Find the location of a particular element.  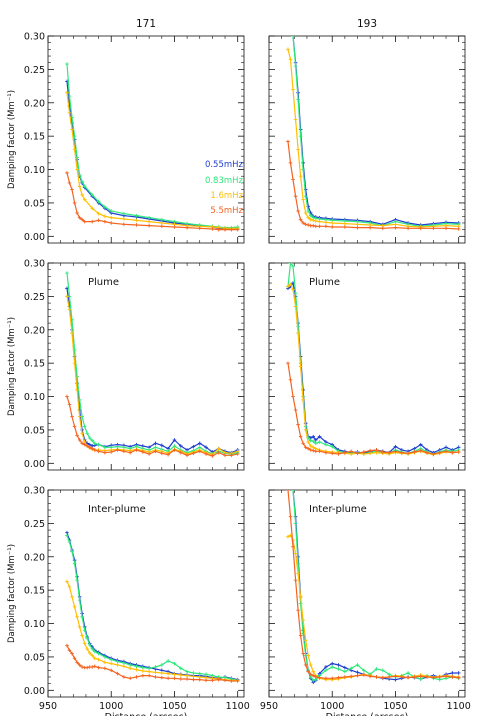

panel-171-inter-plume-xlabel: Distance (arcsec) is located at coordinates (146, 714).